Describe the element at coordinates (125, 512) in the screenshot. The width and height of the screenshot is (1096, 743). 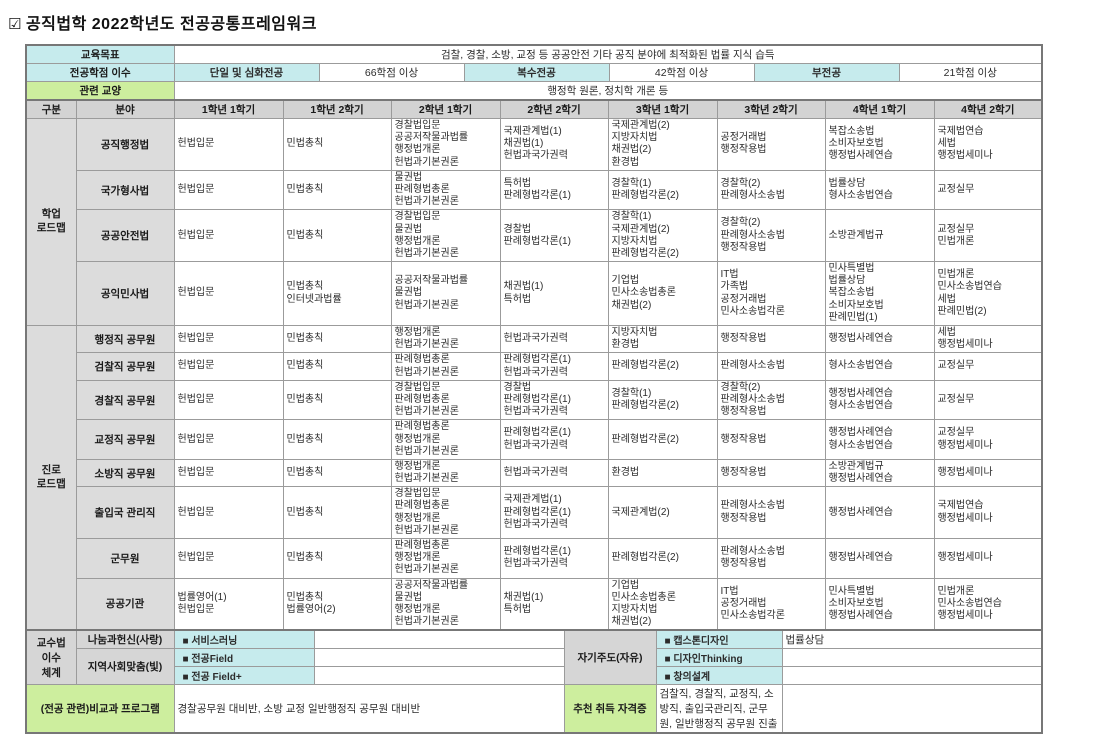
I see `field-label: 출입국 관리직` at that location.